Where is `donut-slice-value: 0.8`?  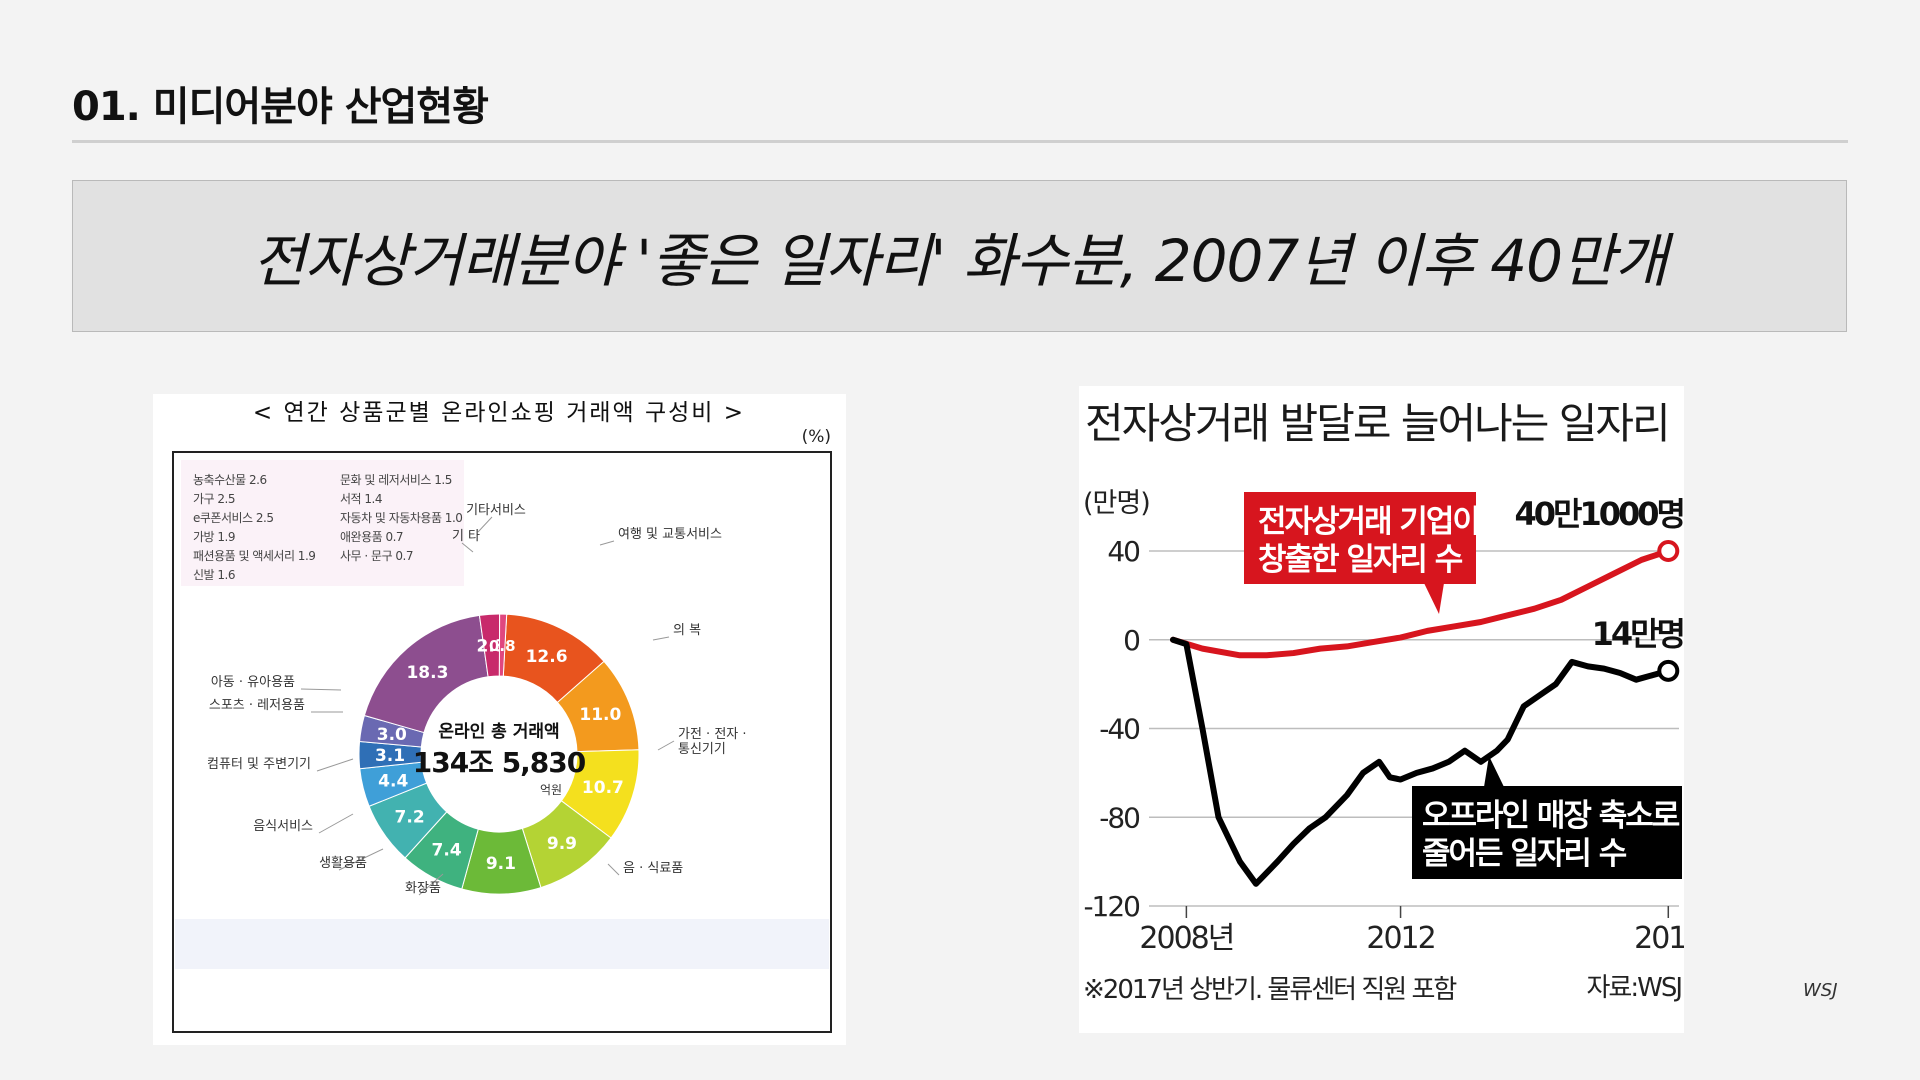 donut-slice-value: 0.8 is located at coordinates (502, 646).